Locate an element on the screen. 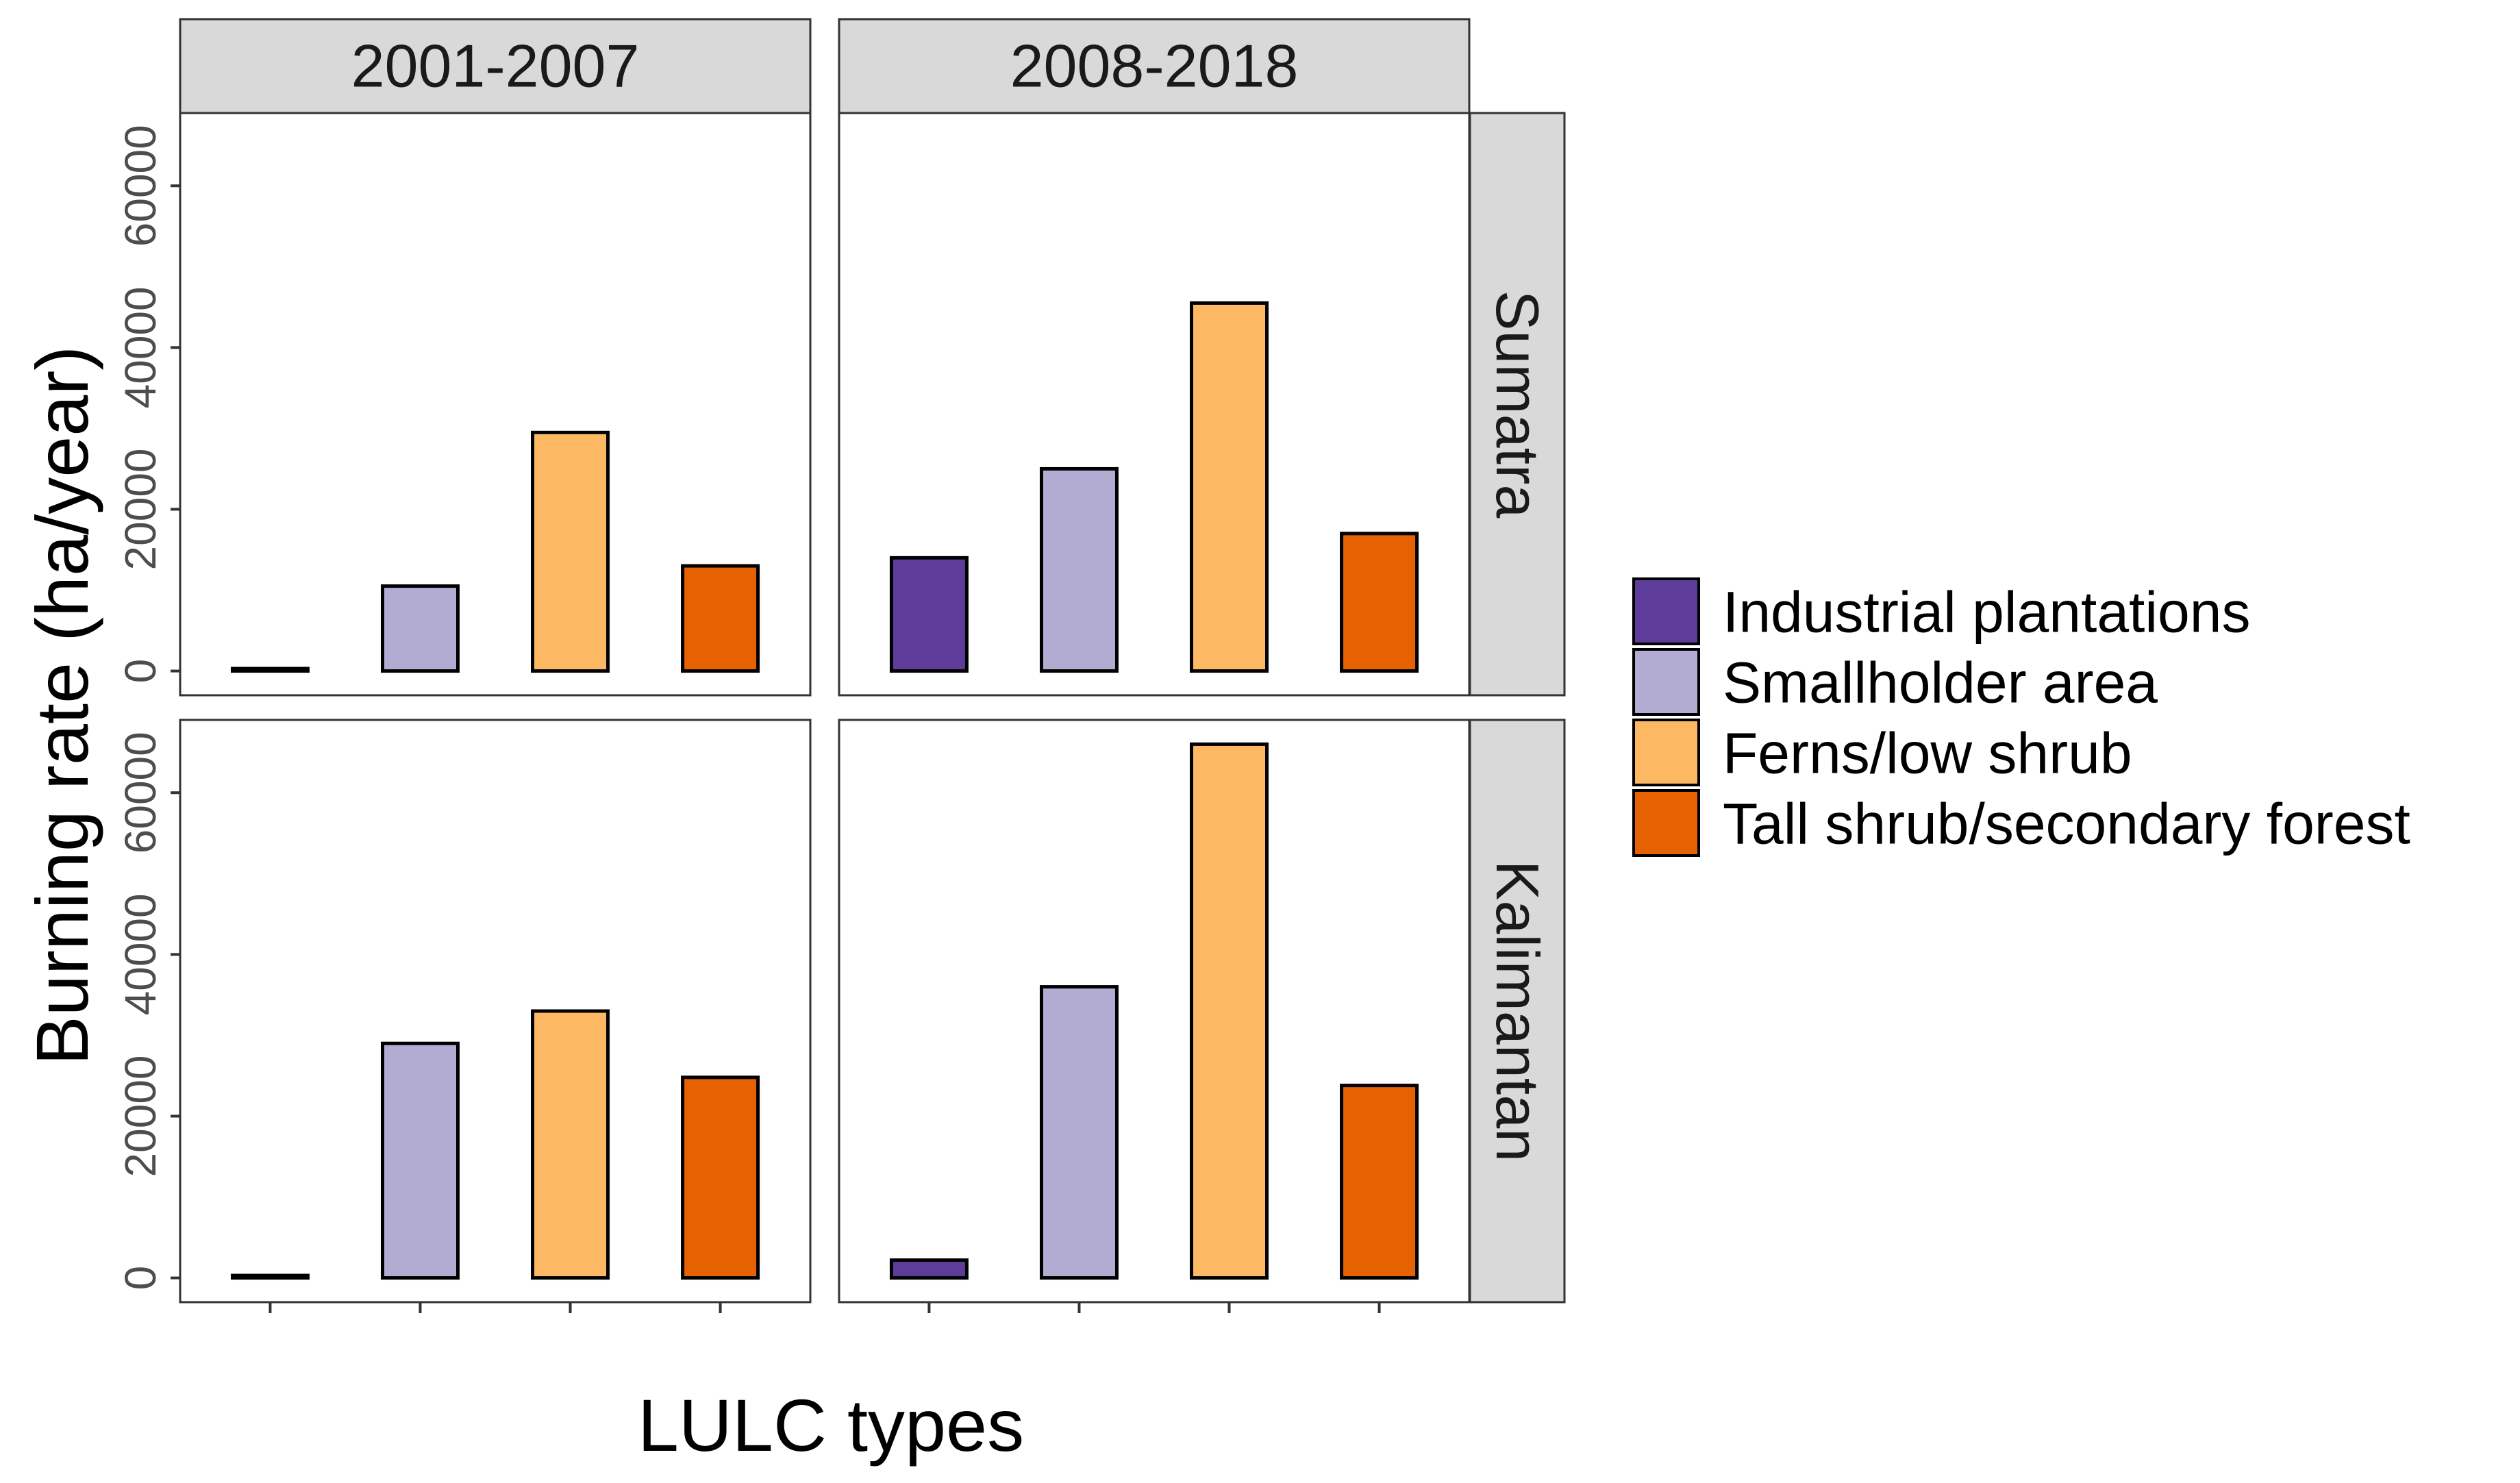  bar-sumatra-2001-2007-smallholder-area is located at coordinates (420, 628).